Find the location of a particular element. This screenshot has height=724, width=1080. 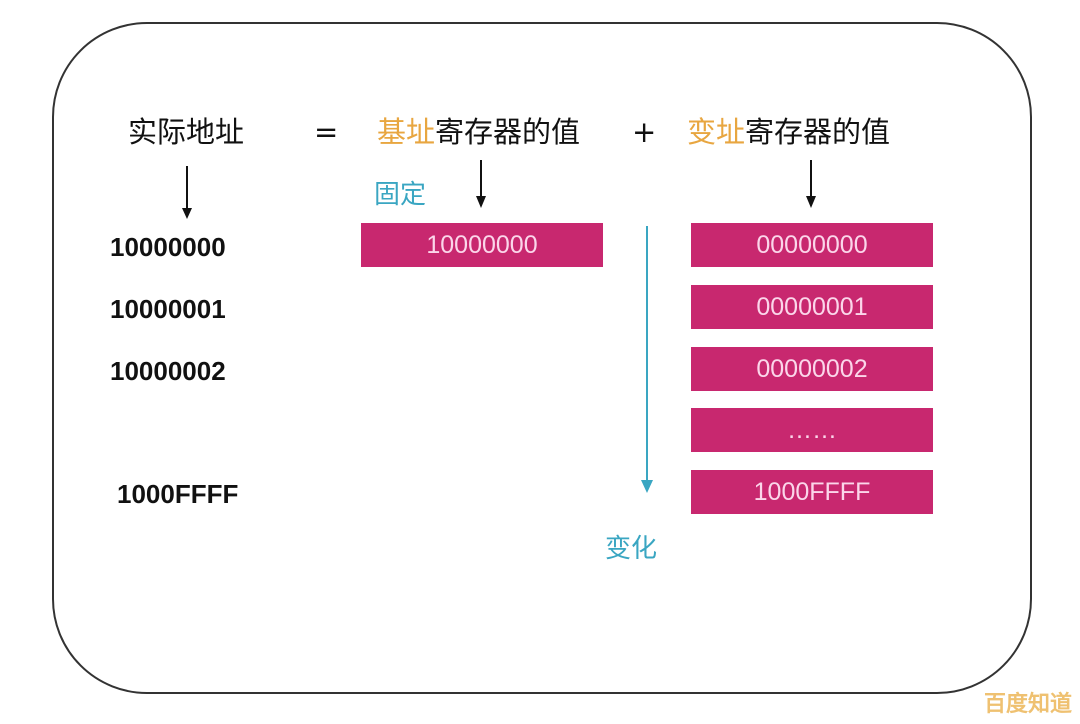

equals-sign: = is located at coordinates (326, 132).